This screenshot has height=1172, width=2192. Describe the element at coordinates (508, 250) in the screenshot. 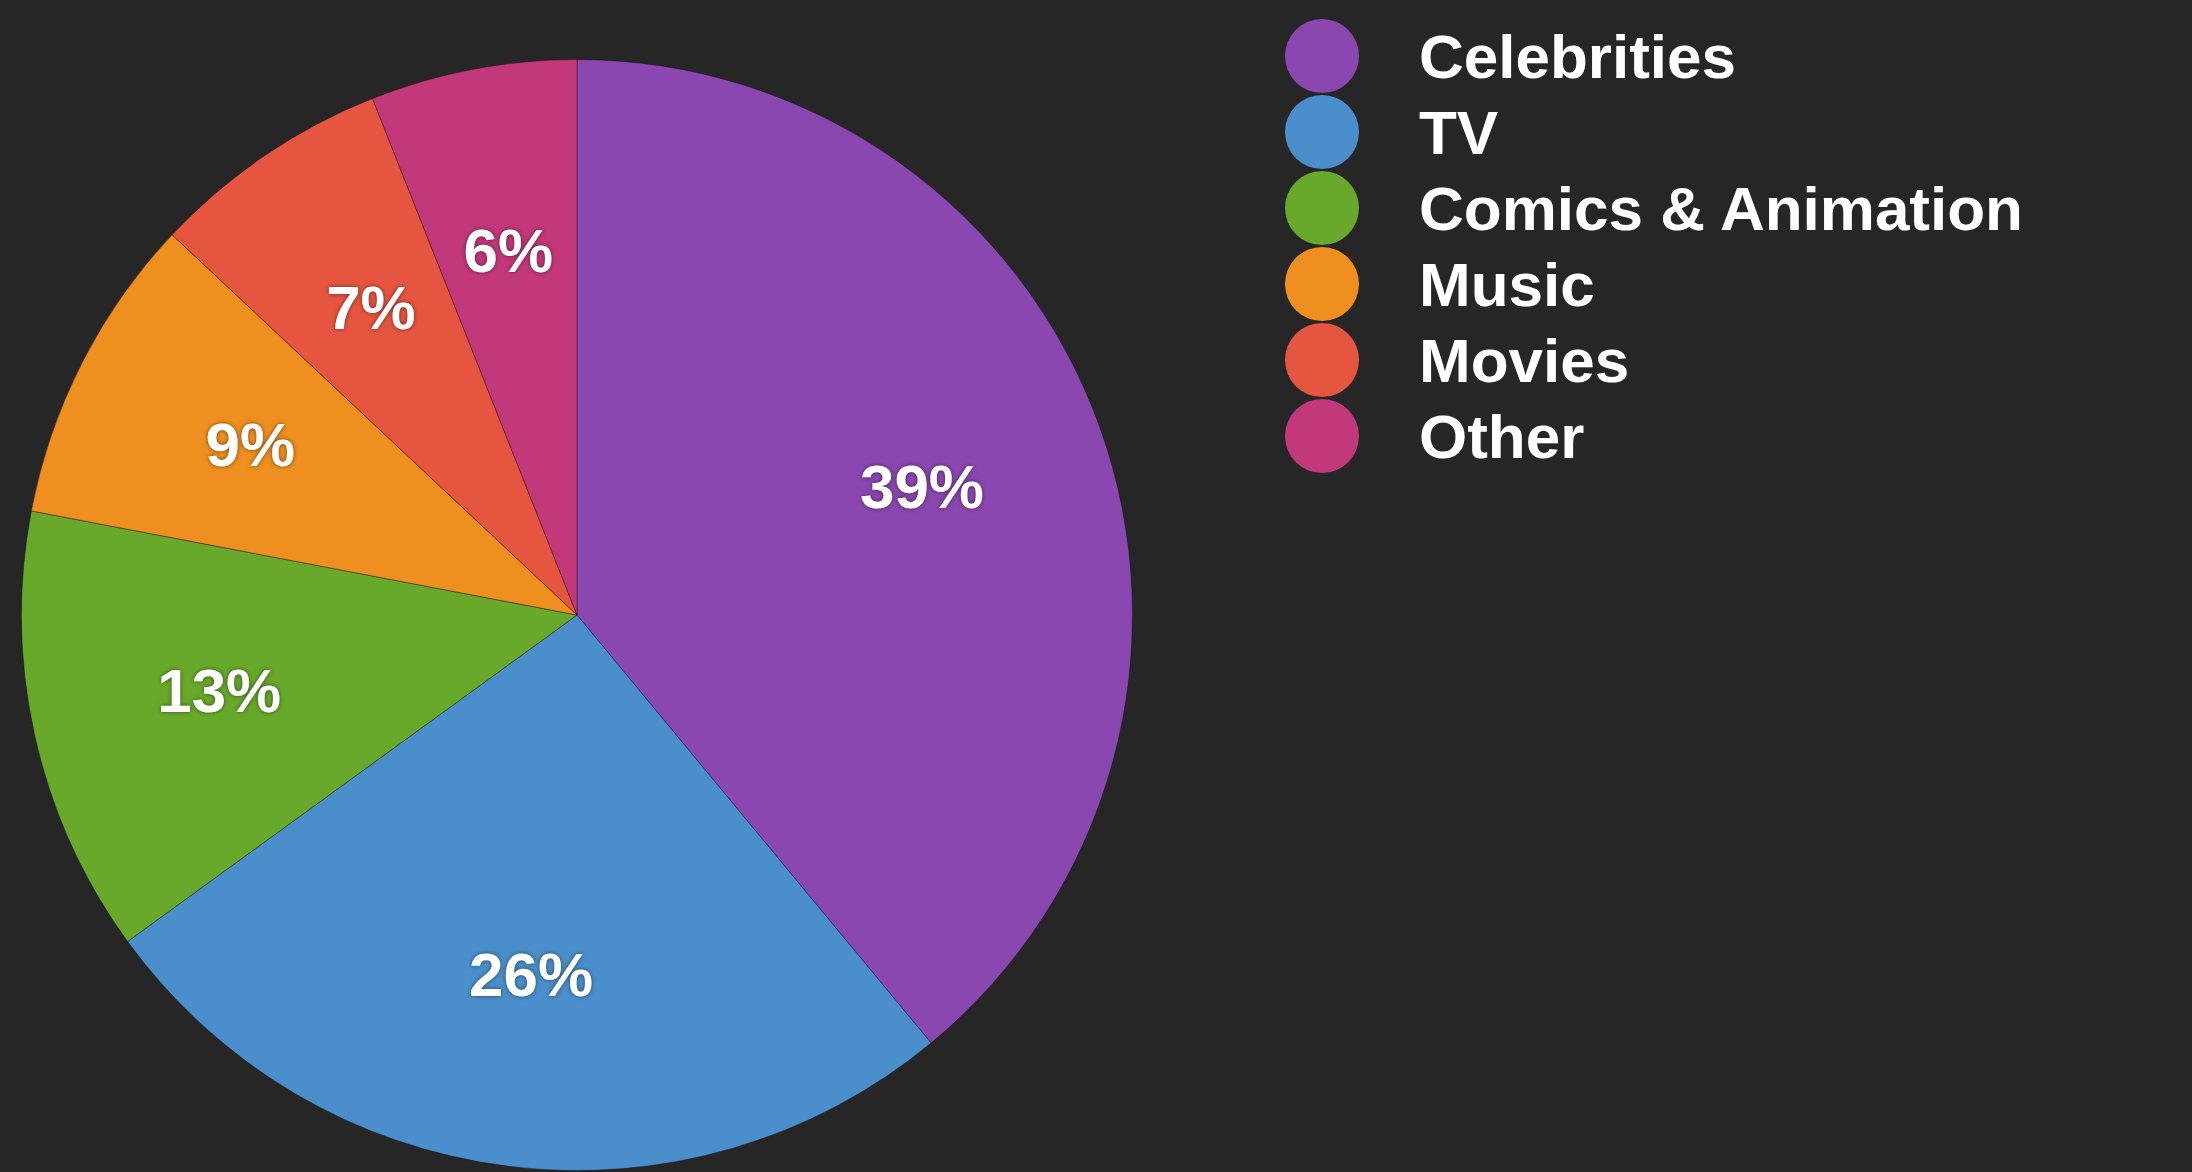

I see `data-label: 6%` at that location.